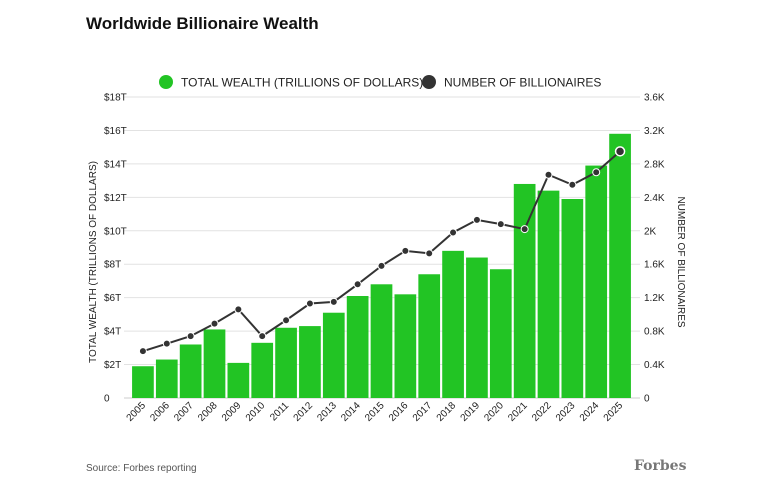 This screenshot has height=489, width=768. What do you see at coordinates (542, 412) in the screenshot?
I see `x-tick-2022: 2022` at bounding box center [542, 412].